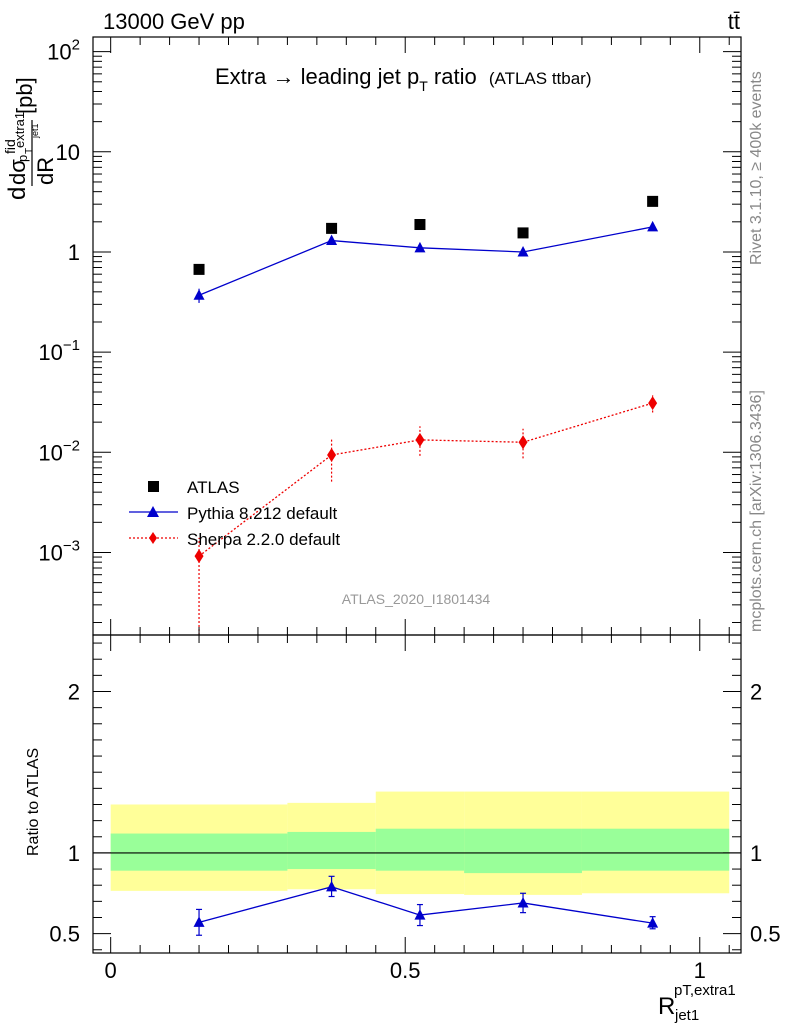  What do you see at coordinates (756, 168) in the screenshot?
I see `rivet-label: Rivet 3.1.10, ≥ 400k events` at bounding box center [756, 168].